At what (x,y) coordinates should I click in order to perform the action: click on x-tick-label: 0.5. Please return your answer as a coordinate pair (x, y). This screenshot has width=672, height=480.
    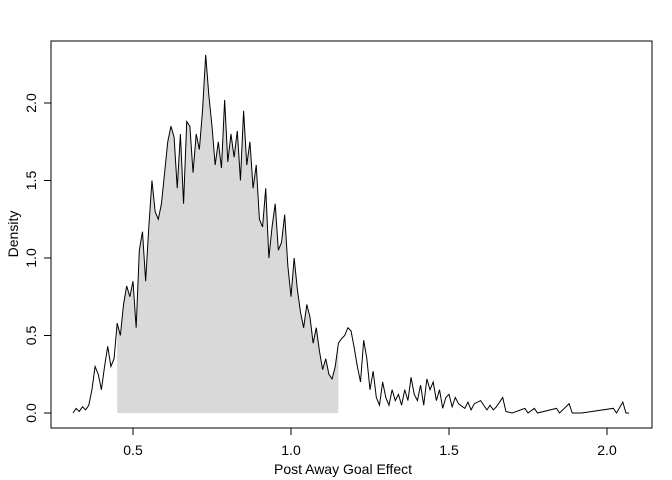
    Looking at the image, I should click on (133, 450).